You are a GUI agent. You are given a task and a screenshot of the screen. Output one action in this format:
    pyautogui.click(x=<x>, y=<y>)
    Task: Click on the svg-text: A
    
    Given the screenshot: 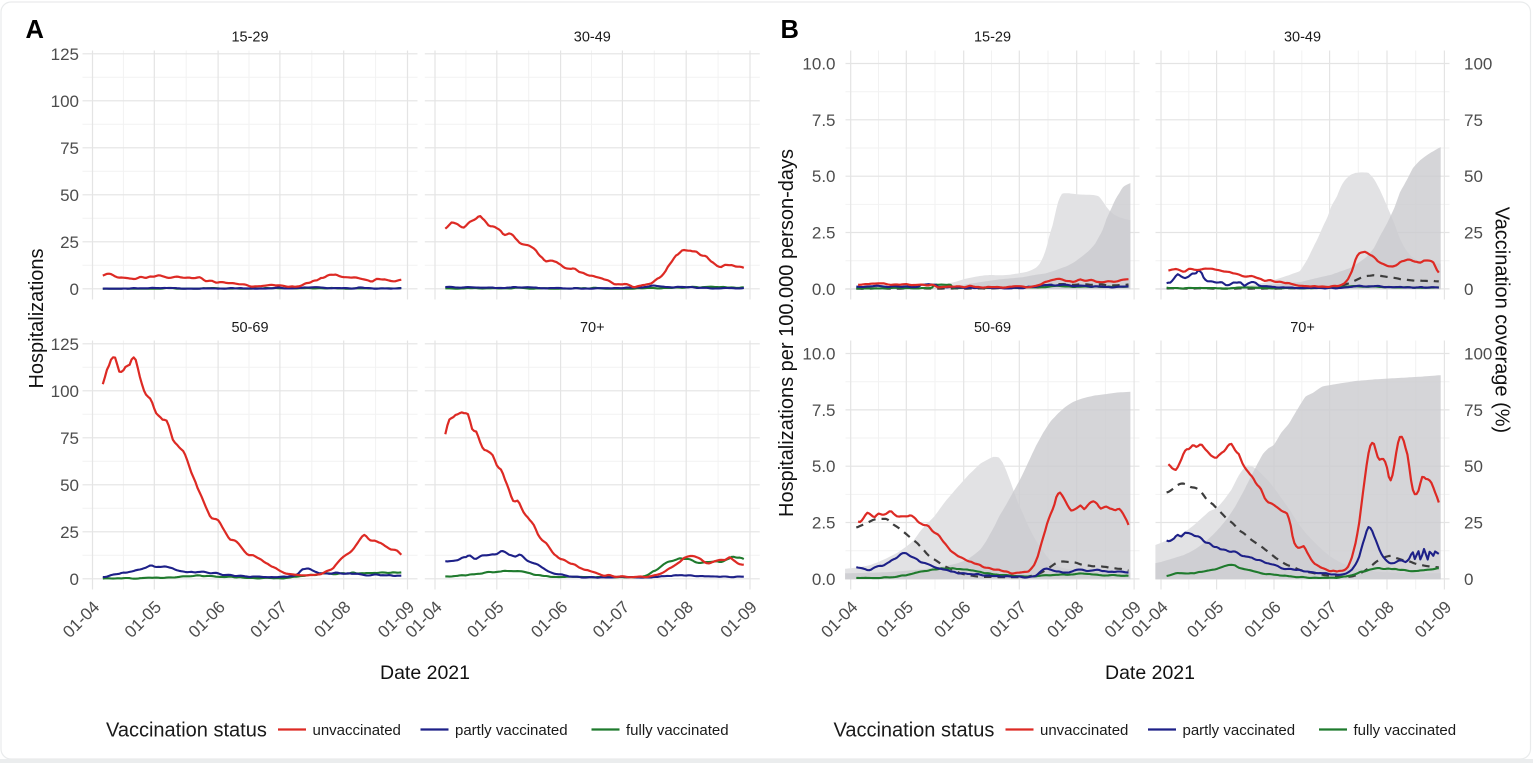 What is the action you would take?
    pyautogui.click(x=35, y=30)
    